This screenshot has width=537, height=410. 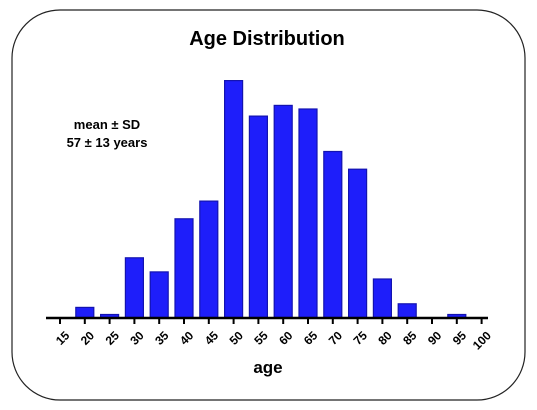 What do you see at coordinates (273, 340) in the screenshot?
I see `x-tick-labels-group: 15 20 25 30 35 40 45 50 55 60 65 70 75 80 85 90 95 100` at bounding box center [273, 340].